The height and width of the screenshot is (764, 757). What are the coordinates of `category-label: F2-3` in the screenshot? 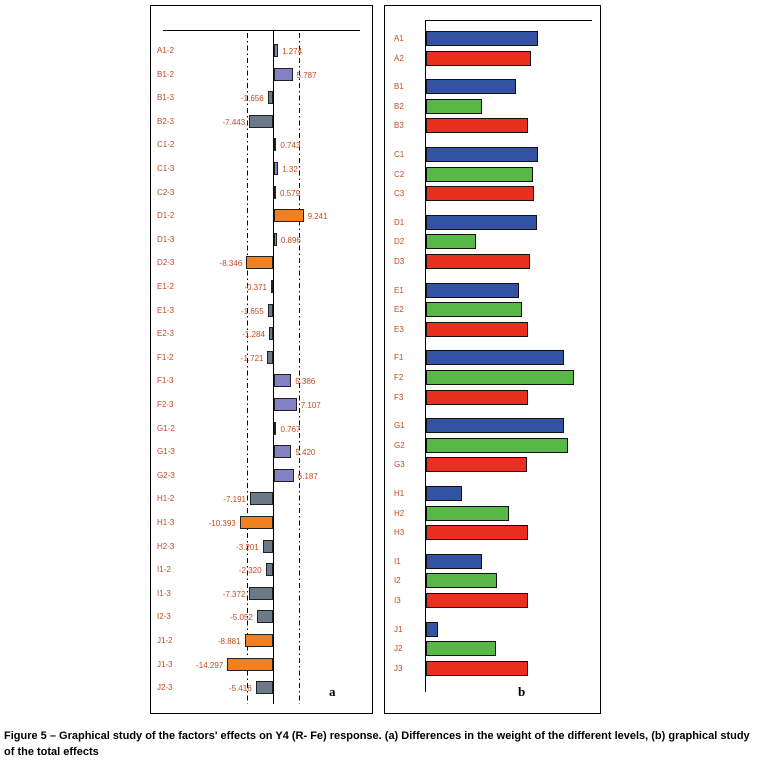 It's located at (165, 404).